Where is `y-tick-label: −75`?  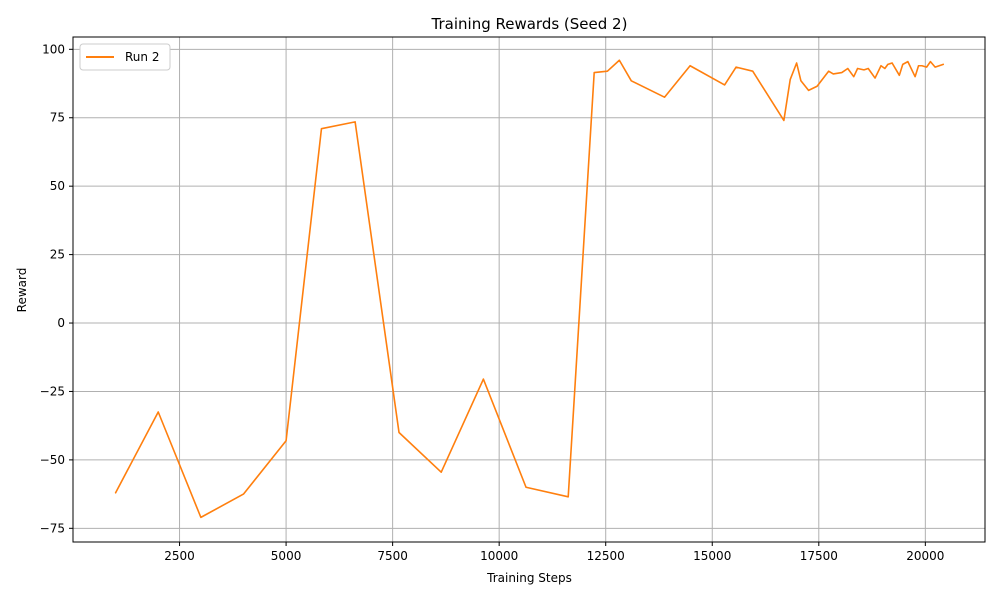
y-tick-label: −75 is located at coordinates (52, 528).